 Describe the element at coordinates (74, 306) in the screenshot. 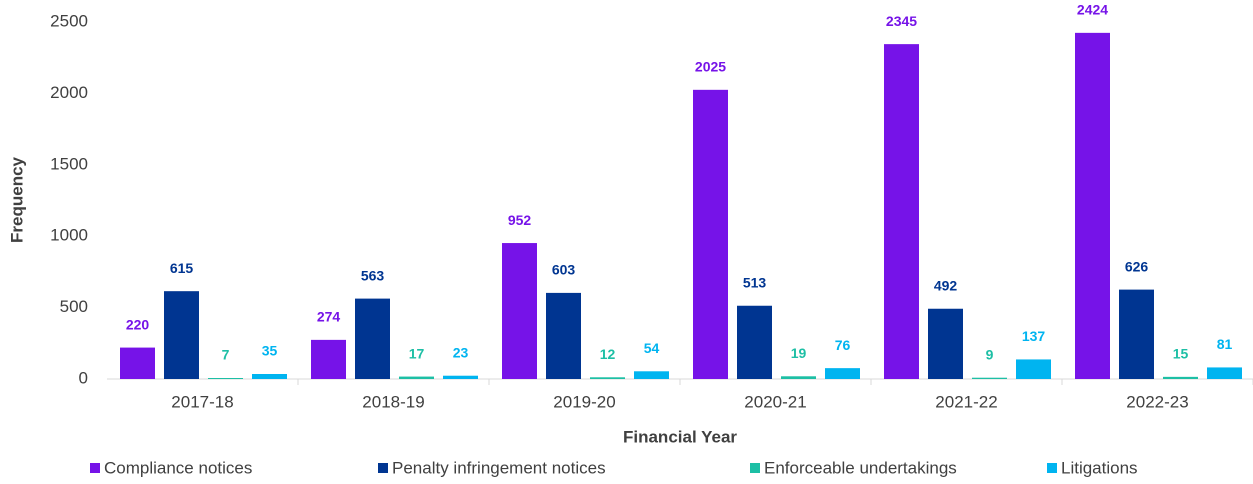

I see `y-tick-label: 500` at that location.